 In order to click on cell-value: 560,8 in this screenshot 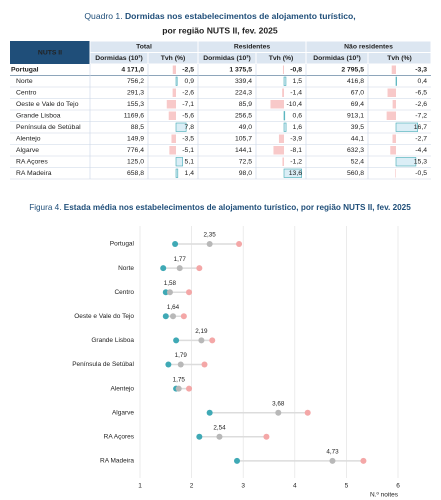, I will do `click(355, 173)`.